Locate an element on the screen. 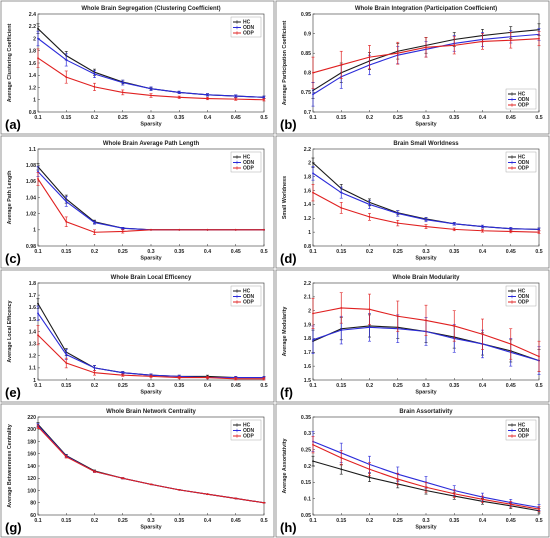 Image resolution: width=550 pixels, height=538 pixels. y-tick-label: 0.05 is located at coordinates (306, 516).